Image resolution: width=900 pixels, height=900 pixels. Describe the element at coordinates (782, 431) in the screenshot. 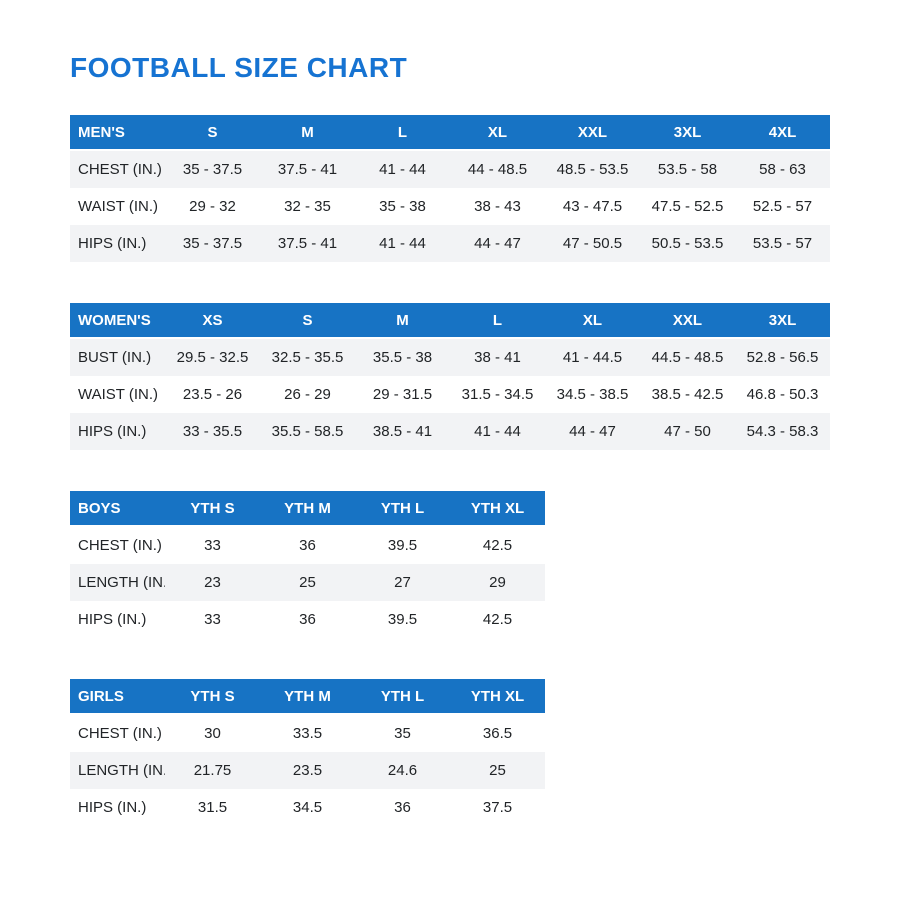

I see `womens-value-cell: 54.3 - 58.3` at that location.